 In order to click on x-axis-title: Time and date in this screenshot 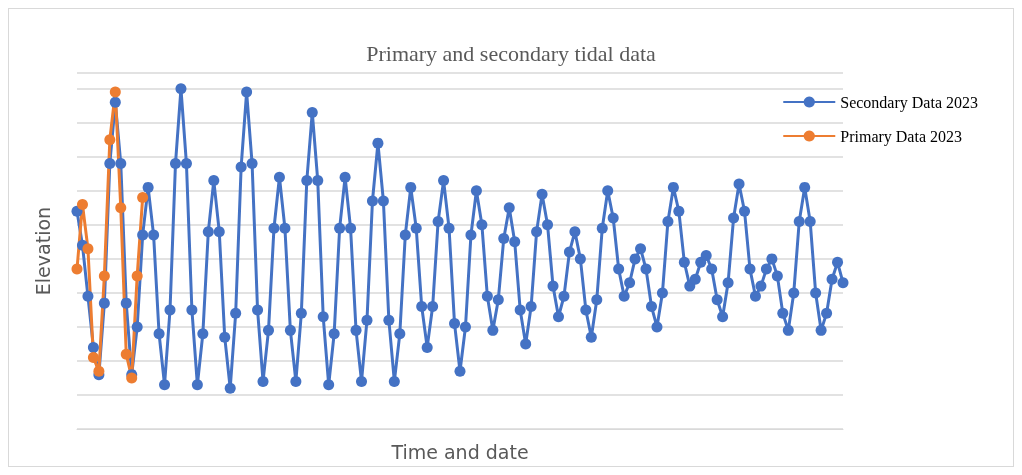, I will do `click(459, 451)`.